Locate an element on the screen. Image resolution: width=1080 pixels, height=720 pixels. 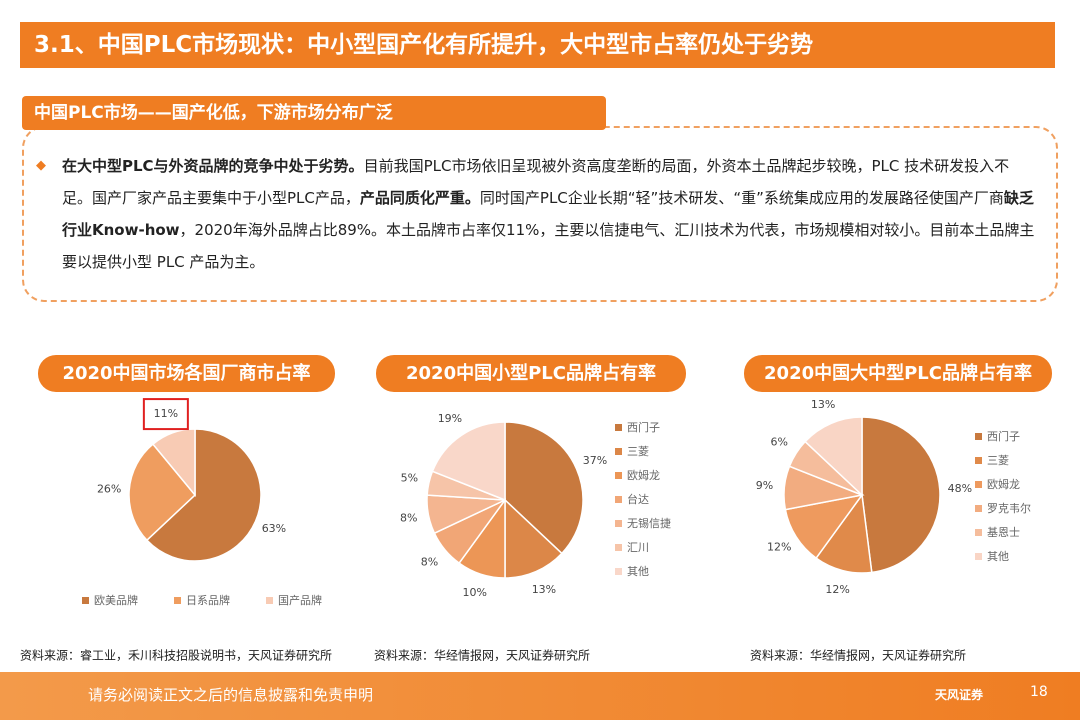
source: 资料来源：睿工业，禾川科技招股说明书，天风证券研究所 is located at coordinates (176, 655).